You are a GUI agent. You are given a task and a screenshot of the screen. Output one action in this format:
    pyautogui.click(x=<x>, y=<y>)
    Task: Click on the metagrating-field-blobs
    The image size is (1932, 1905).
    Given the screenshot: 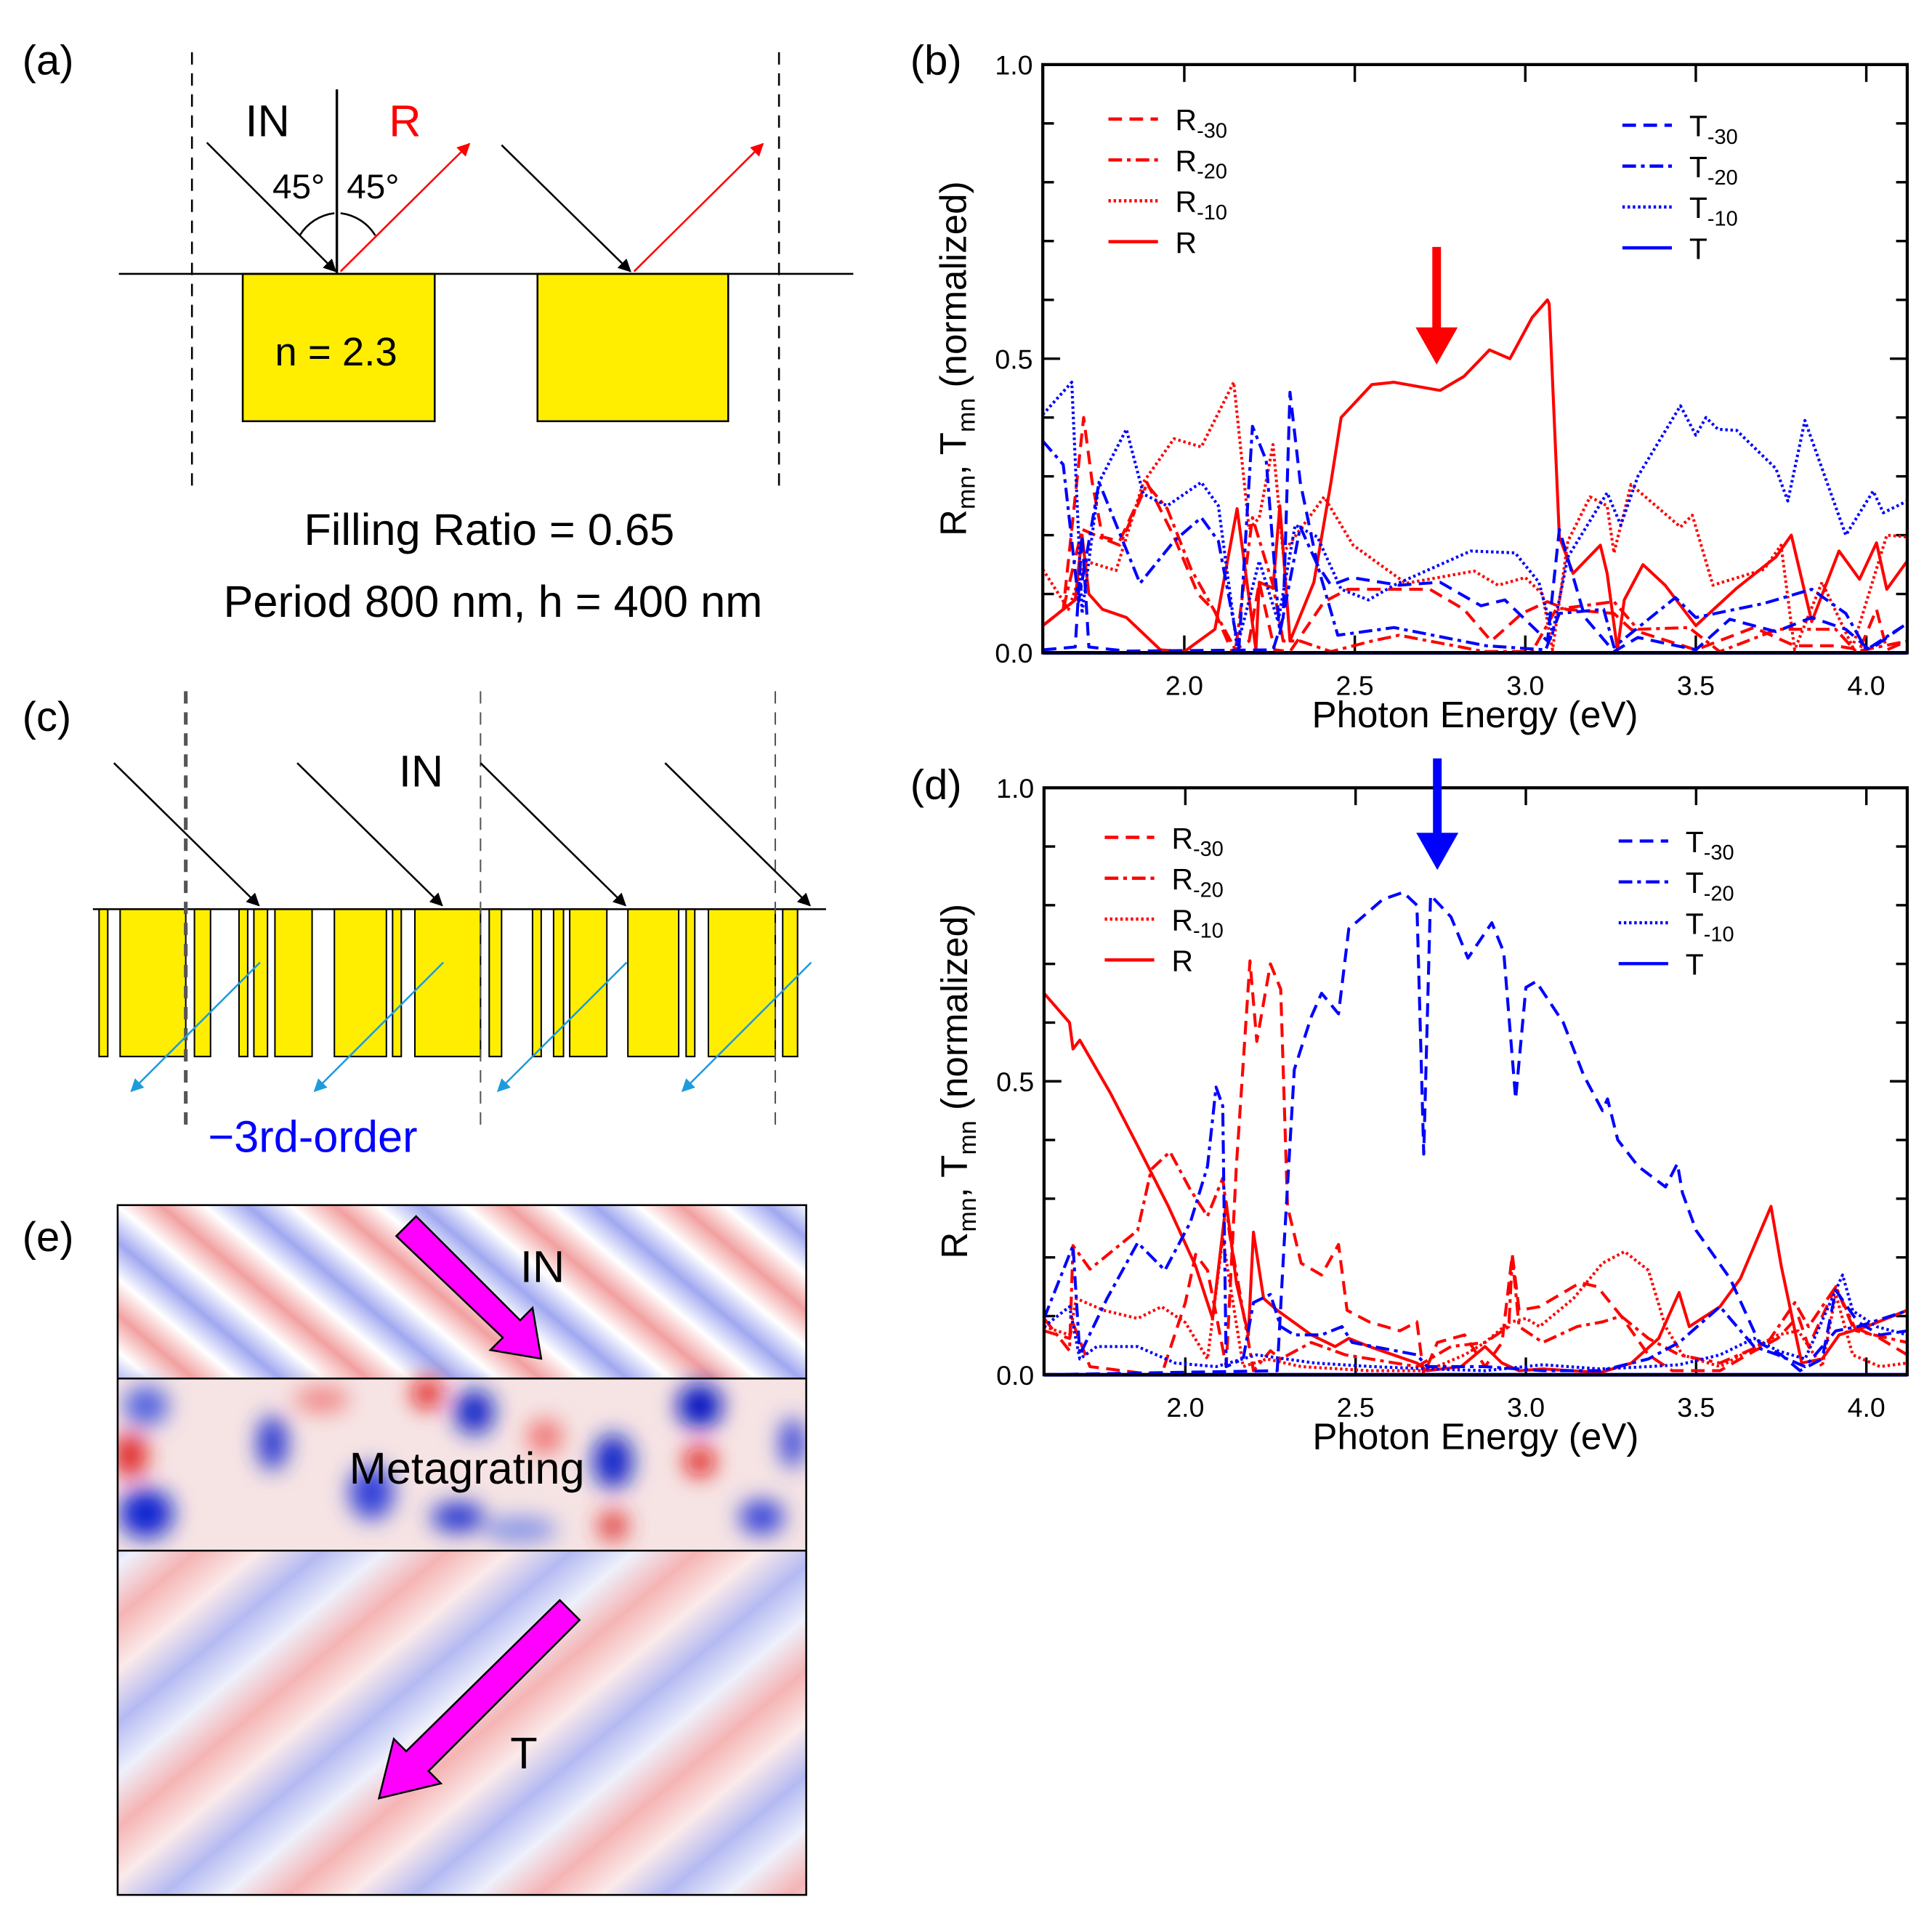 What is the action you would take?
    pyautogui.click(x=461, y=1460)
    